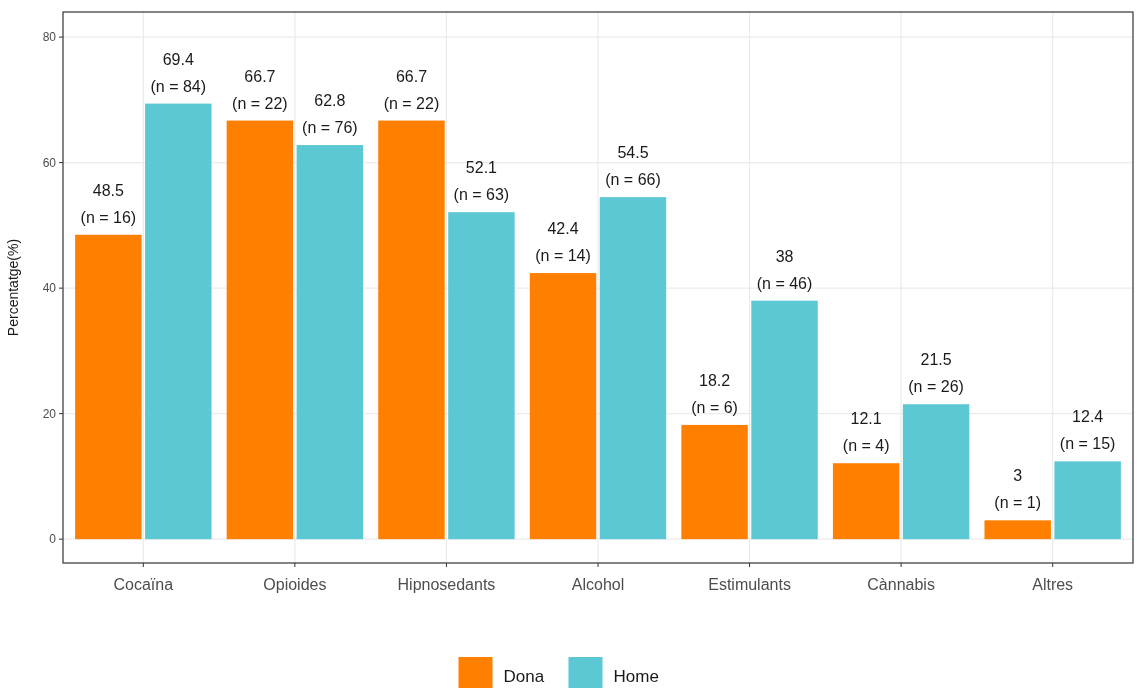 The width and height of the screenshot is (1137, 688). What do you see at coordinates (524, 676) in the screenshot?
I see `legend-label: Dona` at bounding box center [524, 676].